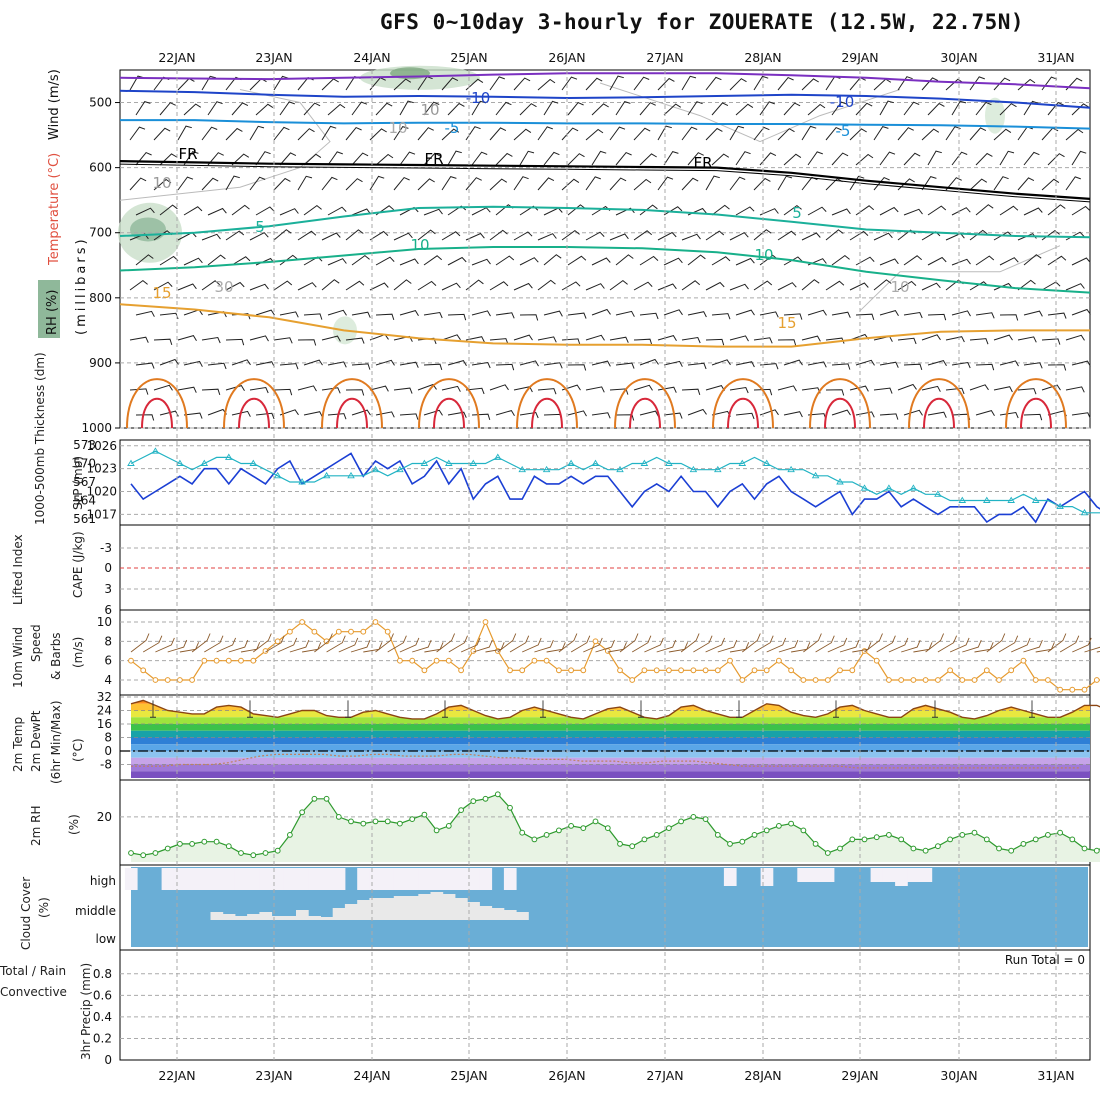 The height and width of the screenshot is (1100, 1100). What do you see at coordinates (18, 744) in the screenshot?
I see `ylabel-2m-temp: 2m Temp` at bounding box center [18, 744].